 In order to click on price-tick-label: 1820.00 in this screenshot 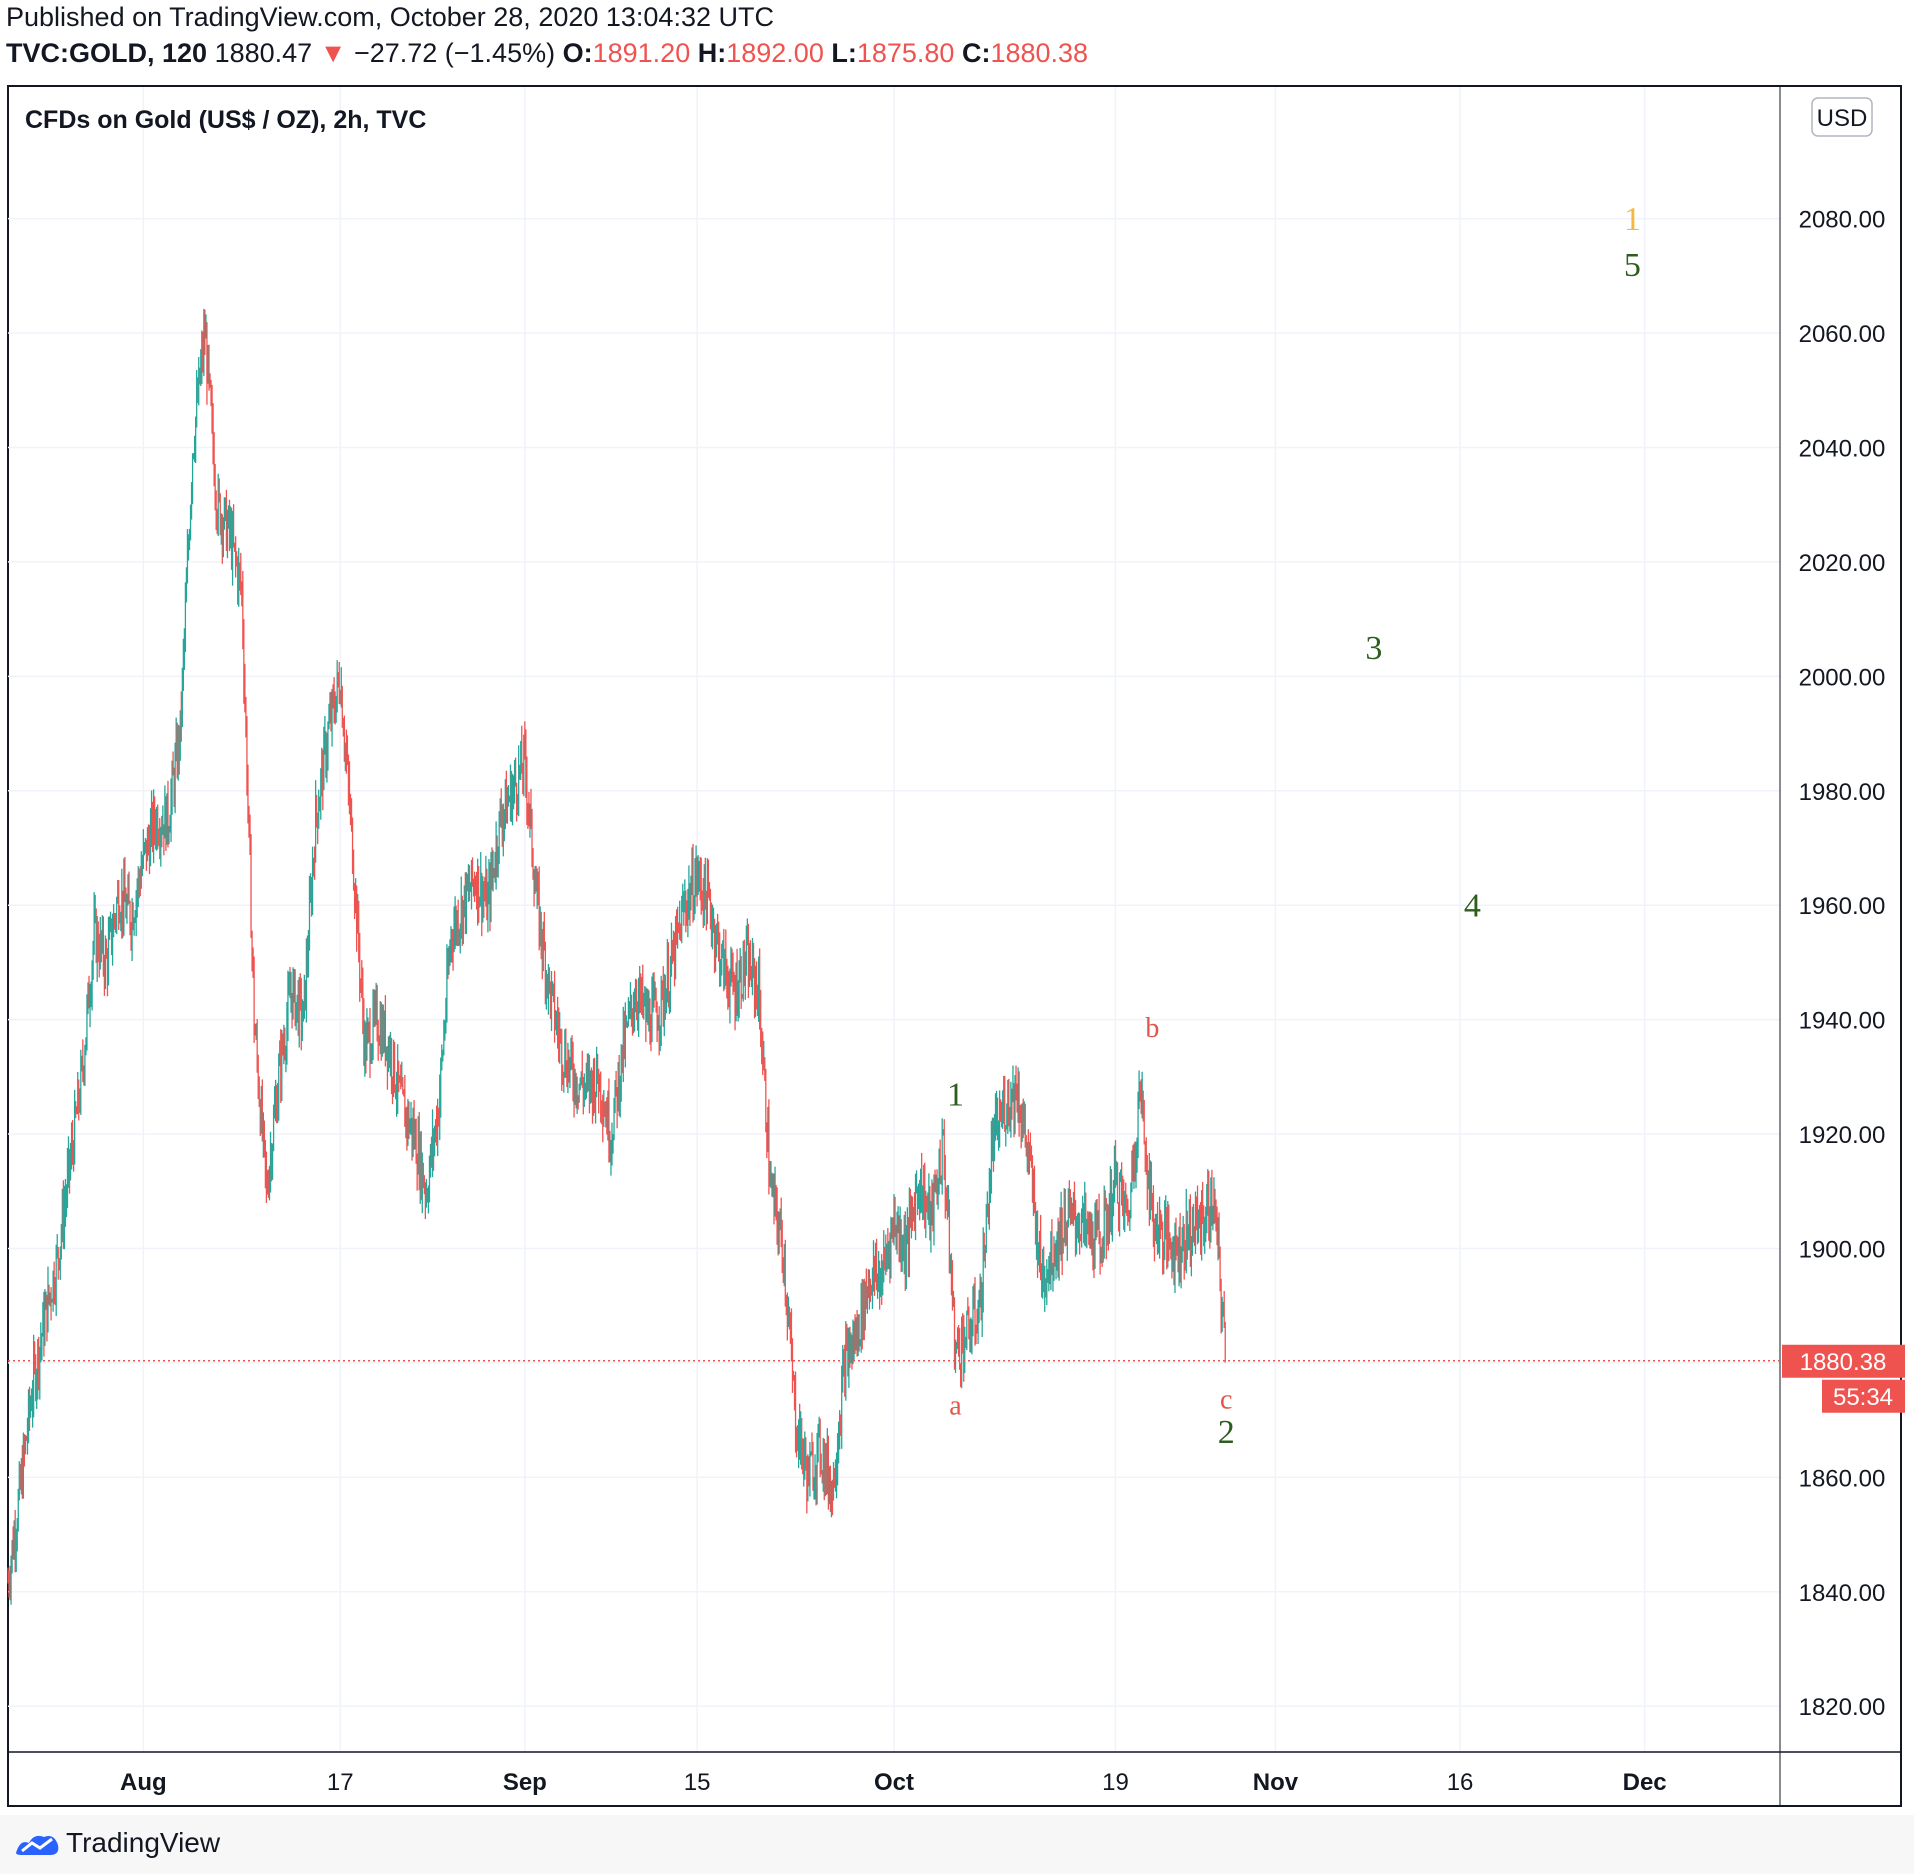, I will do `click(1842, 1707)`.